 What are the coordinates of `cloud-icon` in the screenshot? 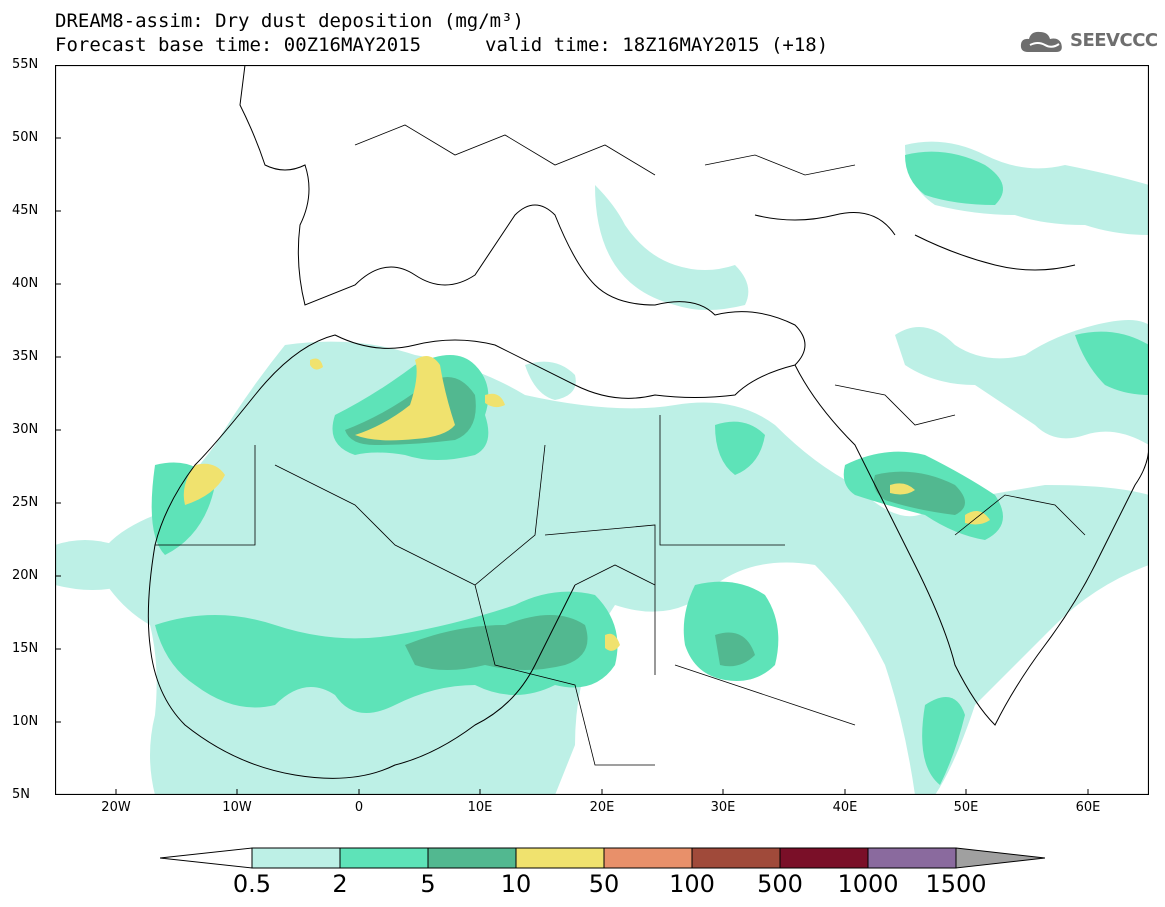 It's located at (1041, 41).